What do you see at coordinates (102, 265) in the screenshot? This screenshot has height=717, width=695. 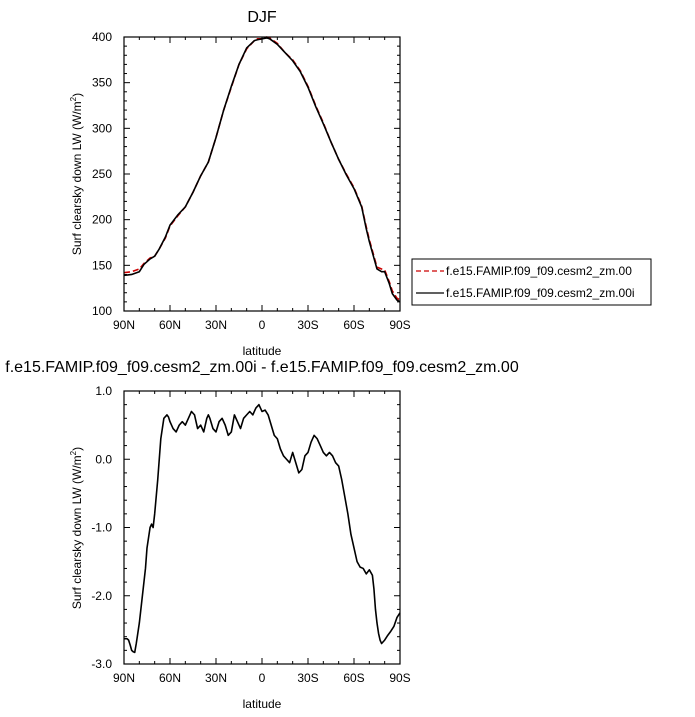 I see `top-y-tick-label: 150` at bounding box center [102, 265].